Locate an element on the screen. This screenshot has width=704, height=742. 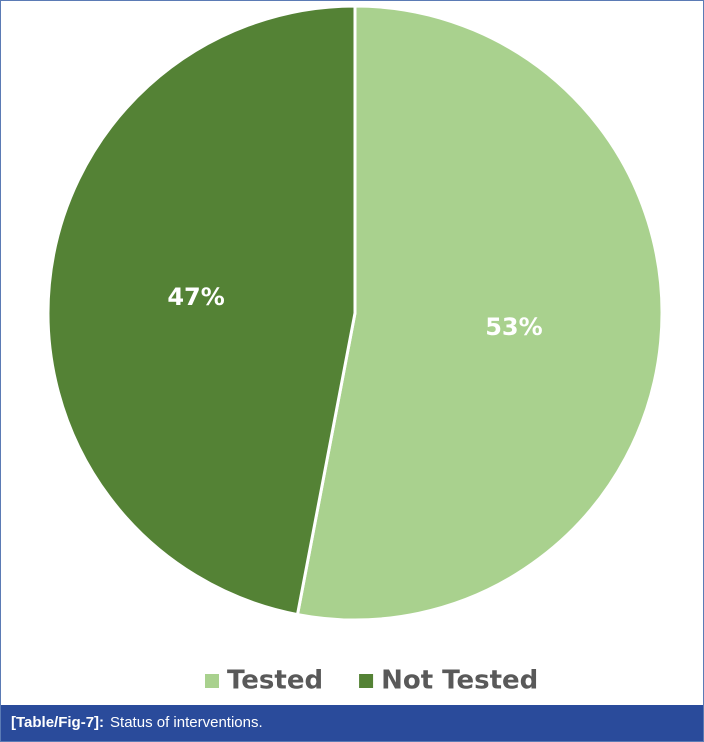
caption-text: Status of interventions. is located at coordinates (186, 722).